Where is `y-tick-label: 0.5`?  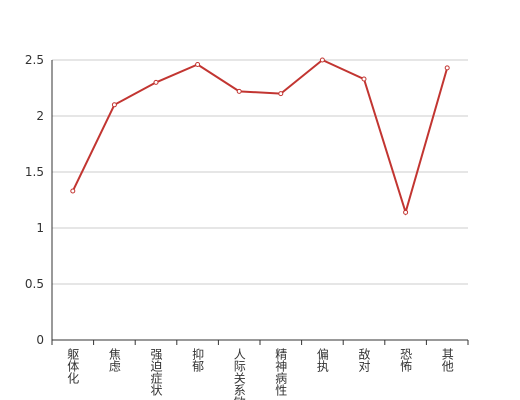 y-tick-label: 0.5 is located at coordinates (34, 284).